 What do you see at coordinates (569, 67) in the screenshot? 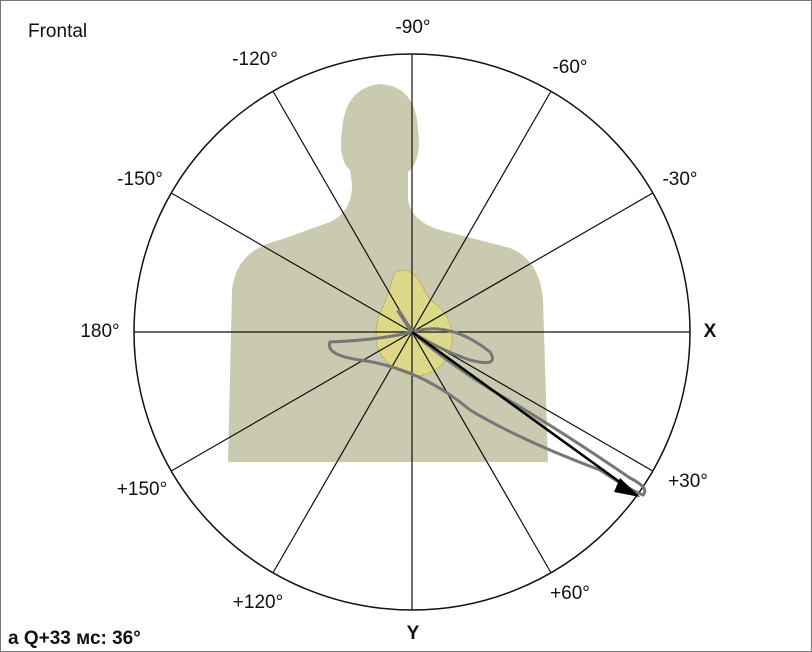
I see `axis-label: -60°` at bounding box center [569, 67].